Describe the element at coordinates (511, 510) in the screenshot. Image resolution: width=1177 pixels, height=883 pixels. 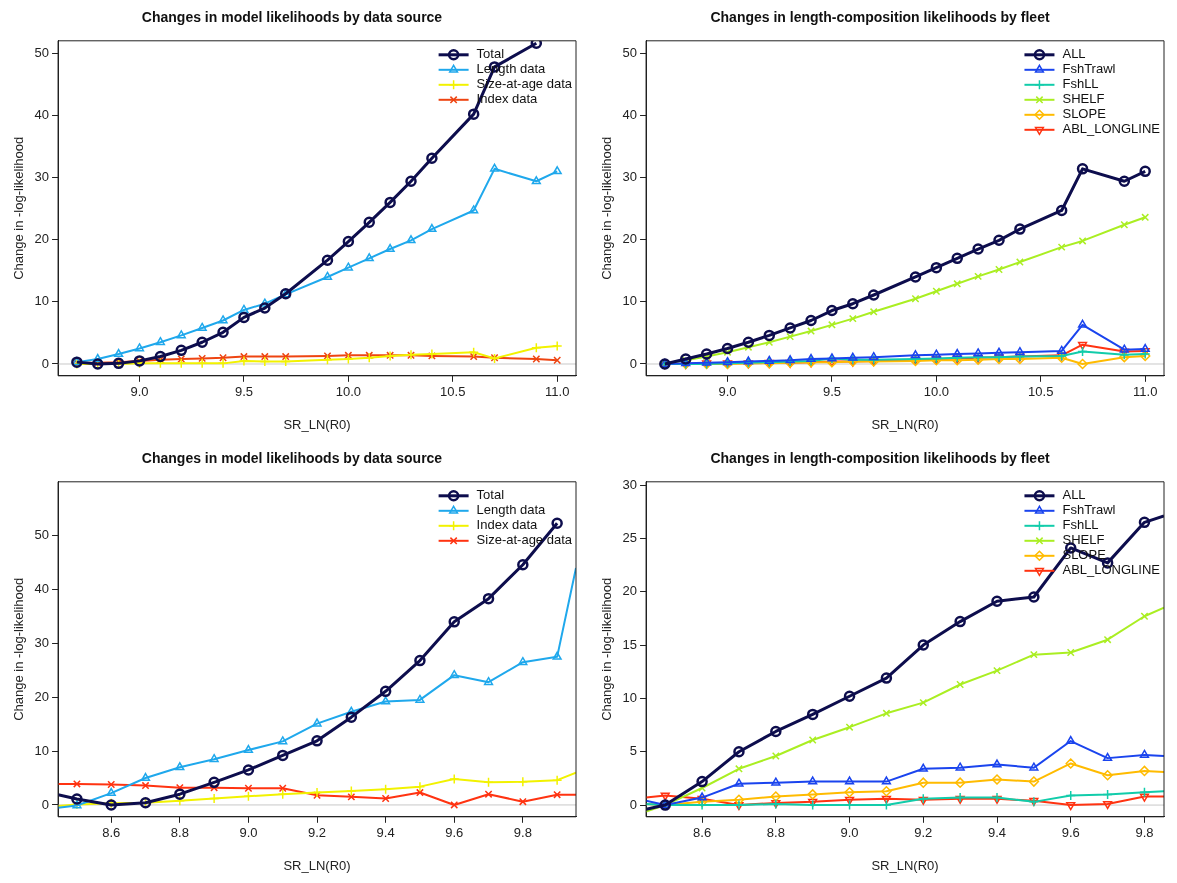
I see `legend-label: Length data` at that location.